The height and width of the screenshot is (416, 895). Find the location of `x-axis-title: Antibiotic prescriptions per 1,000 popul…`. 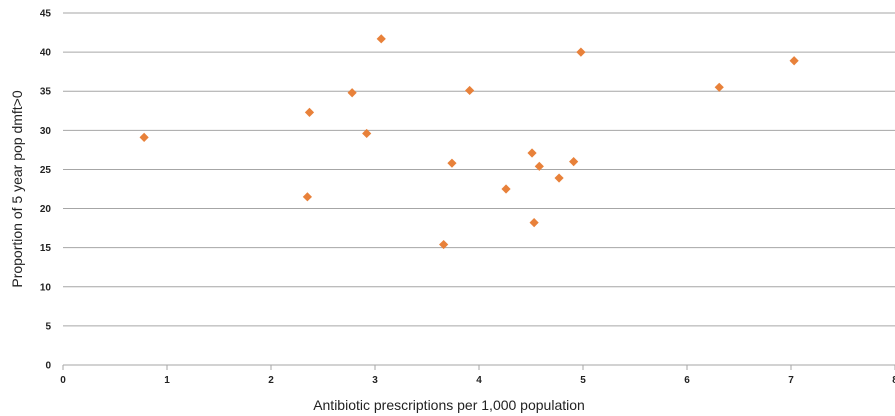

x-axis-title: Antibiotic prescriptions per 1,000 popul… is located at coordinates (449, 405).